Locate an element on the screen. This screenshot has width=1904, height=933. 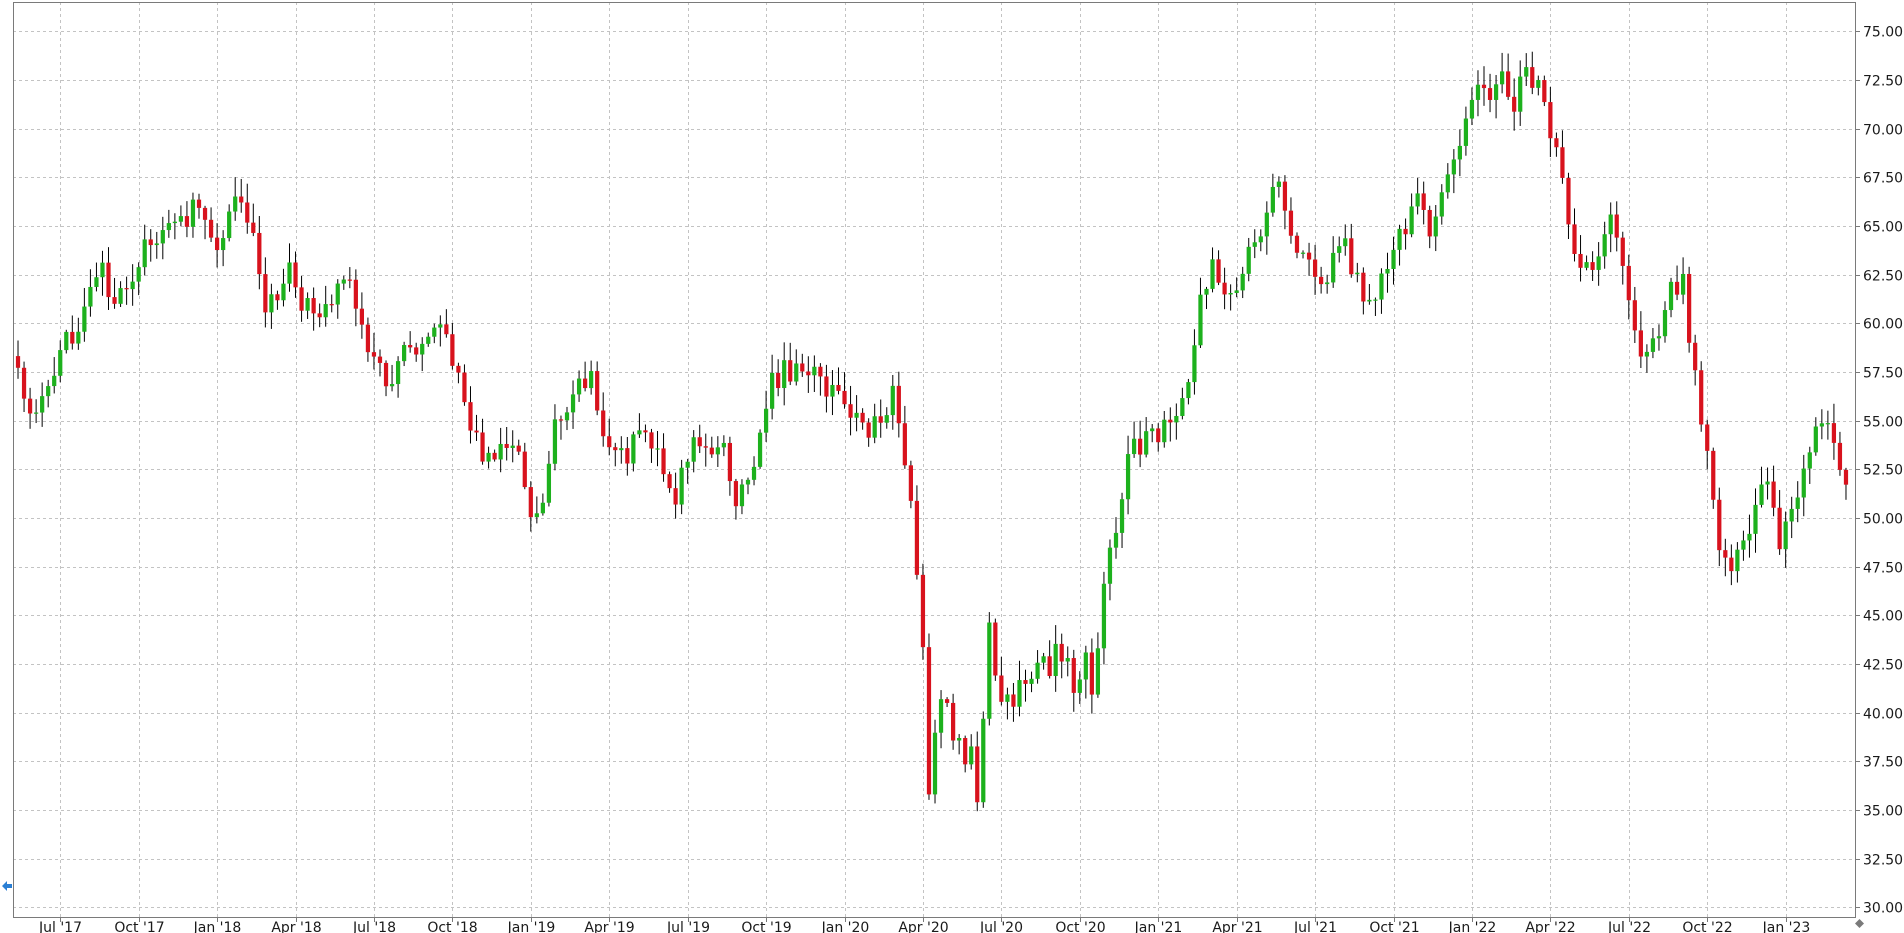
y-tick-label: 45.00 is located at coordinates (1883, 617).